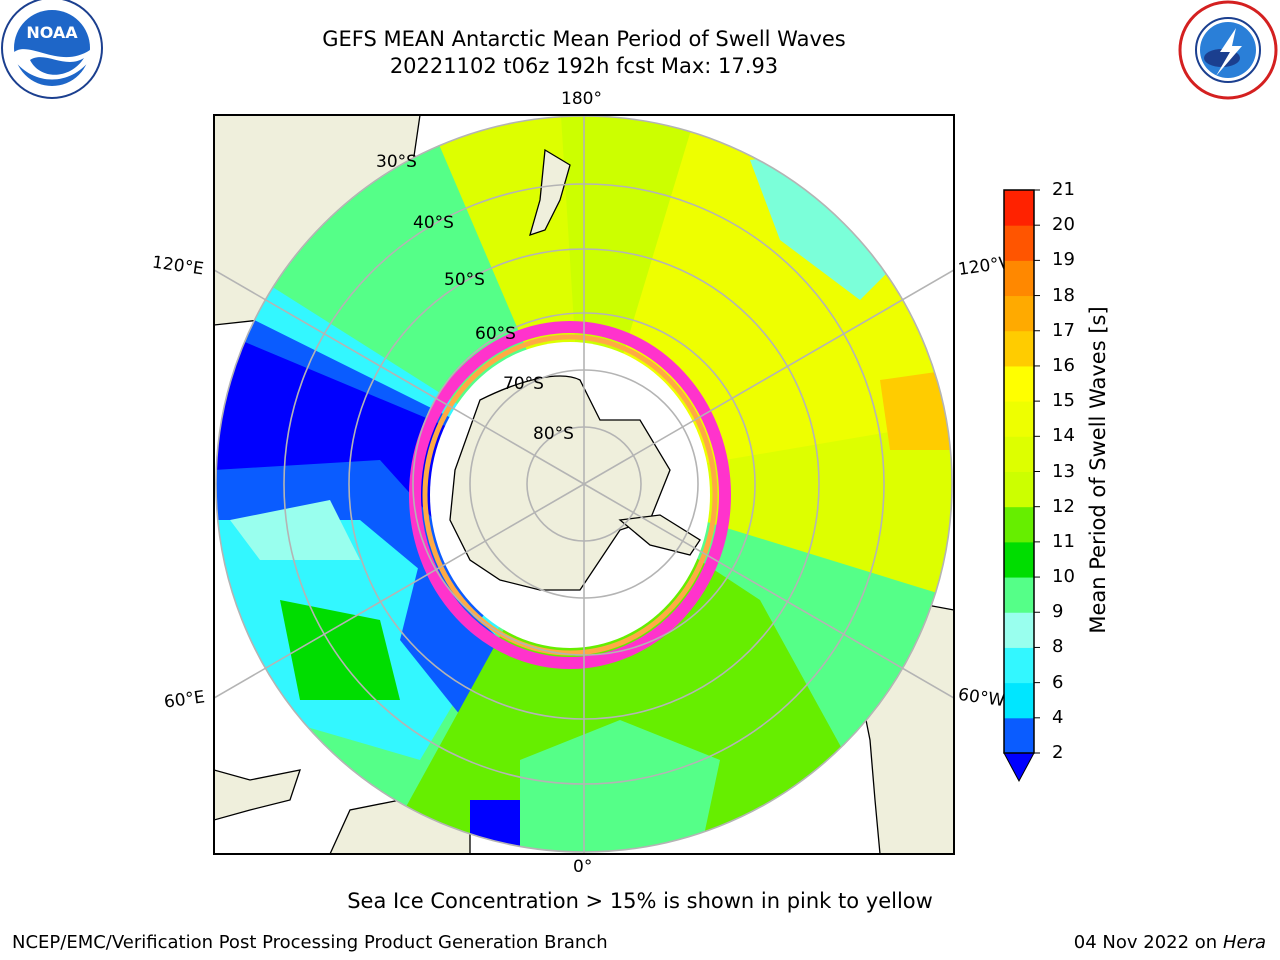 This screenshot has width=1280, height=960. Describe the element at coordinates (1063, 401) in the screenshot. I see `colorbar-tick-label: 15` at that location.